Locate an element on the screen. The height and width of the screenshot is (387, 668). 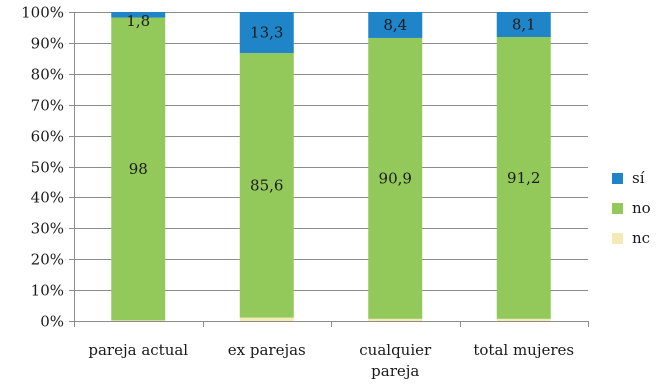
data-label: 91,2 is located at coordinates (523, 178).